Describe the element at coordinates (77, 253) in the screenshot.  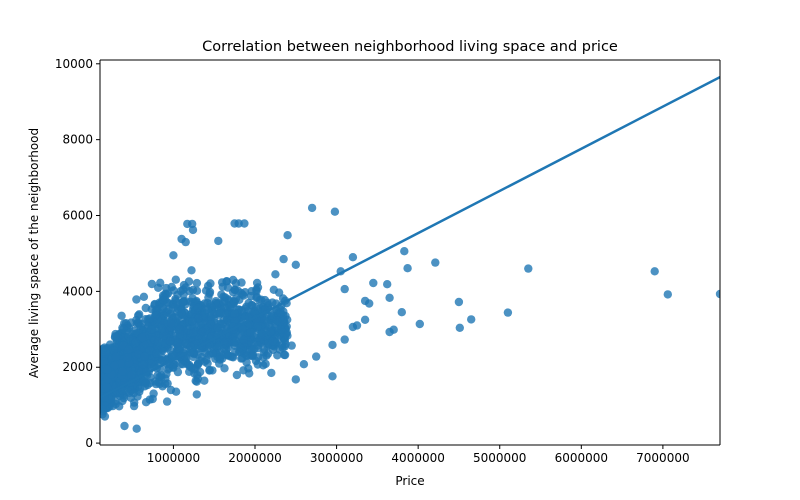
I see `y-axis: 0 2000 4000 6000 8000 10000` at that location.